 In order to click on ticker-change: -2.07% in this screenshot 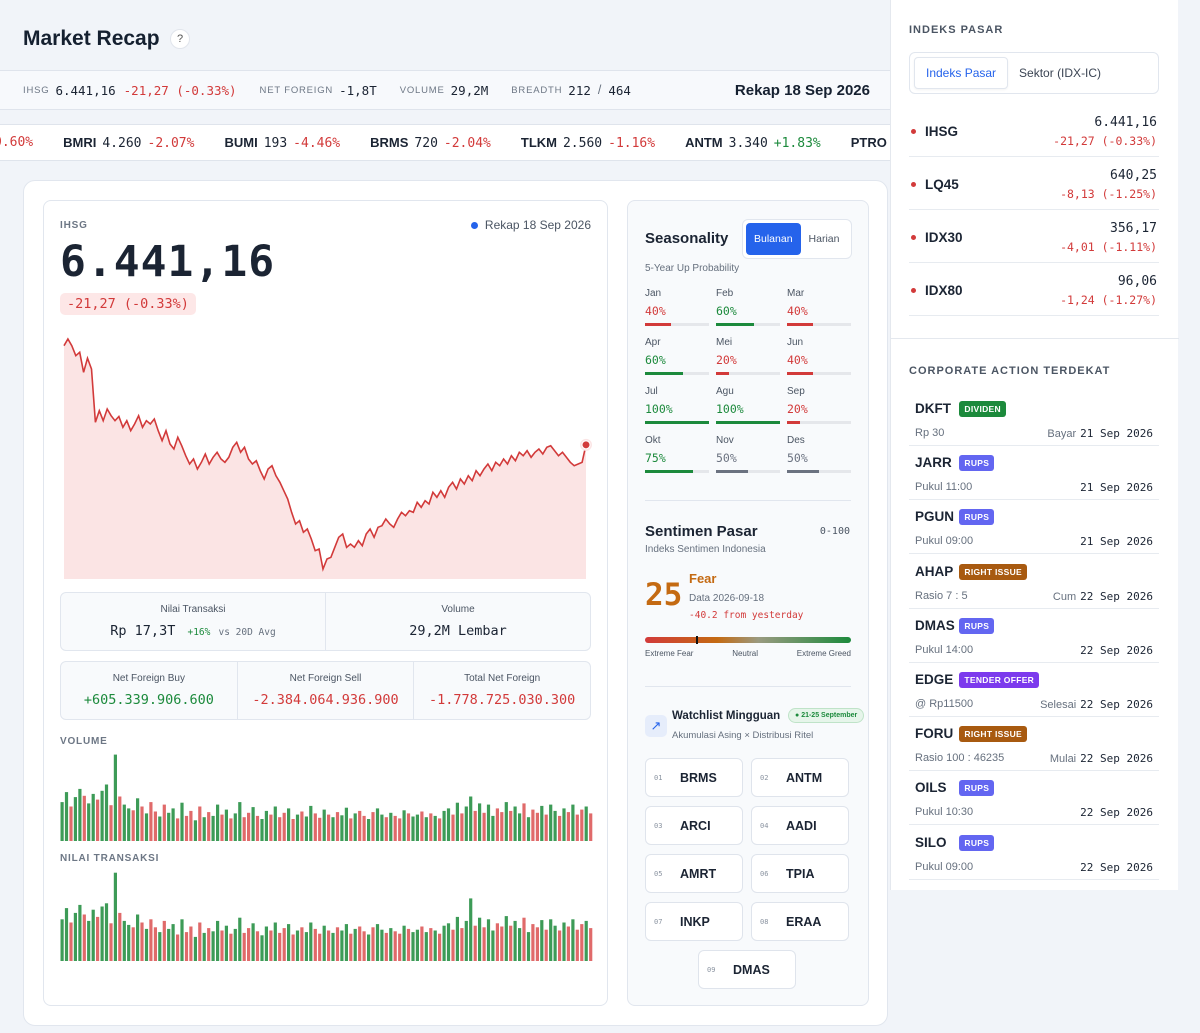, I will do `click(171, 143)`.